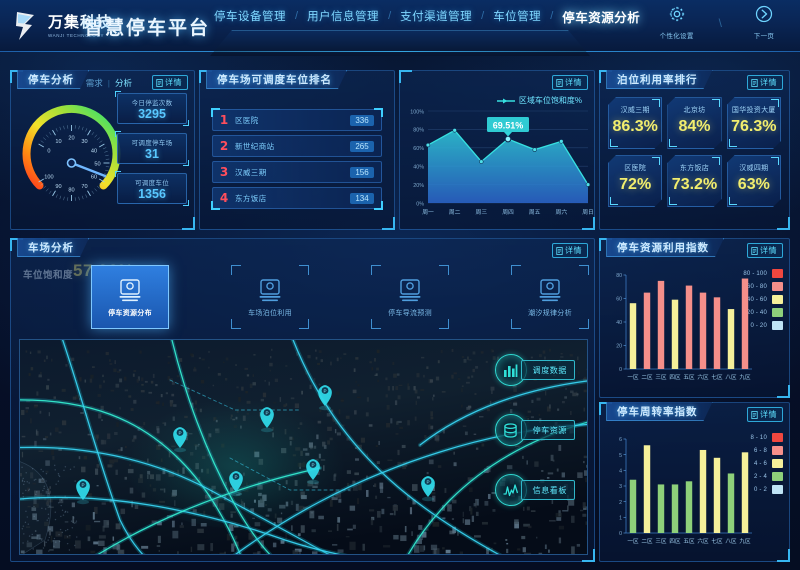 This screenshot has height=570, width=800. What do you see at coordinates (362, 146) in the screenshot?
I see `rank-value: 265` at bounding box center [362, 146].